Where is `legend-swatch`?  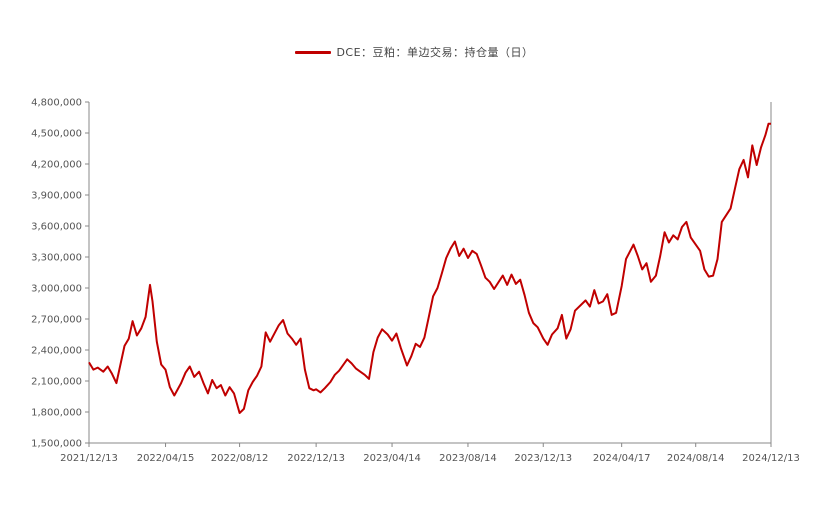 legend-swatch is located at coordinates (313, 52).